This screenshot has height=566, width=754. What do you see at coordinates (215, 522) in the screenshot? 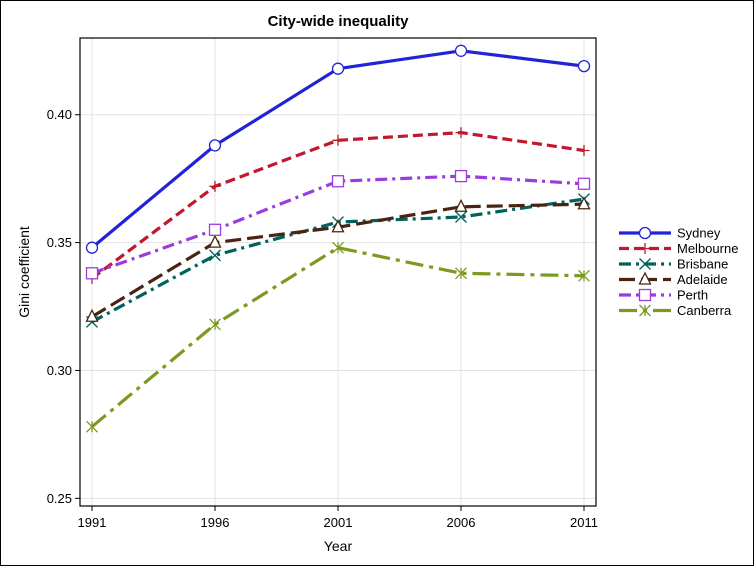
I see `x-tick-label: 1996` at bounding box center [215, 522].